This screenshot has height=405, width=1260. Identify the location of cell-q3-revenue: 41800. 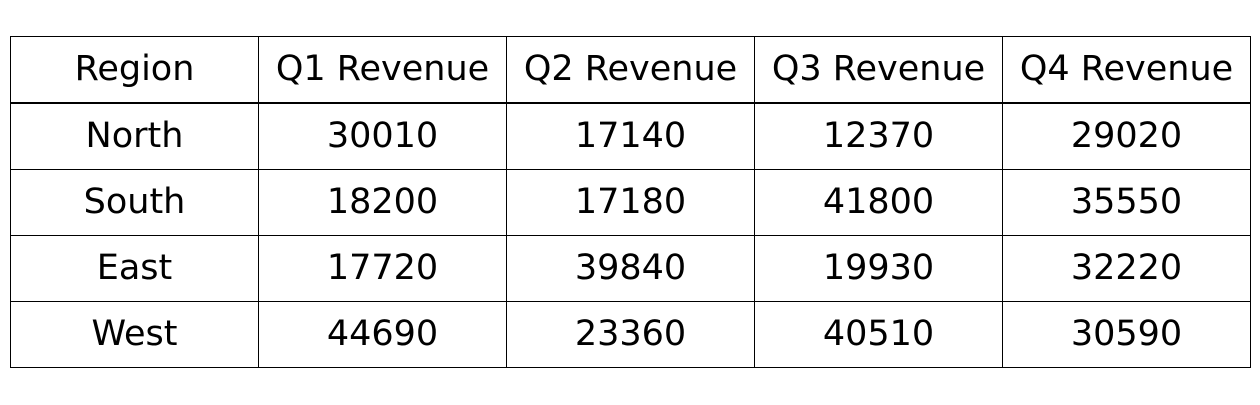
(878, 202).